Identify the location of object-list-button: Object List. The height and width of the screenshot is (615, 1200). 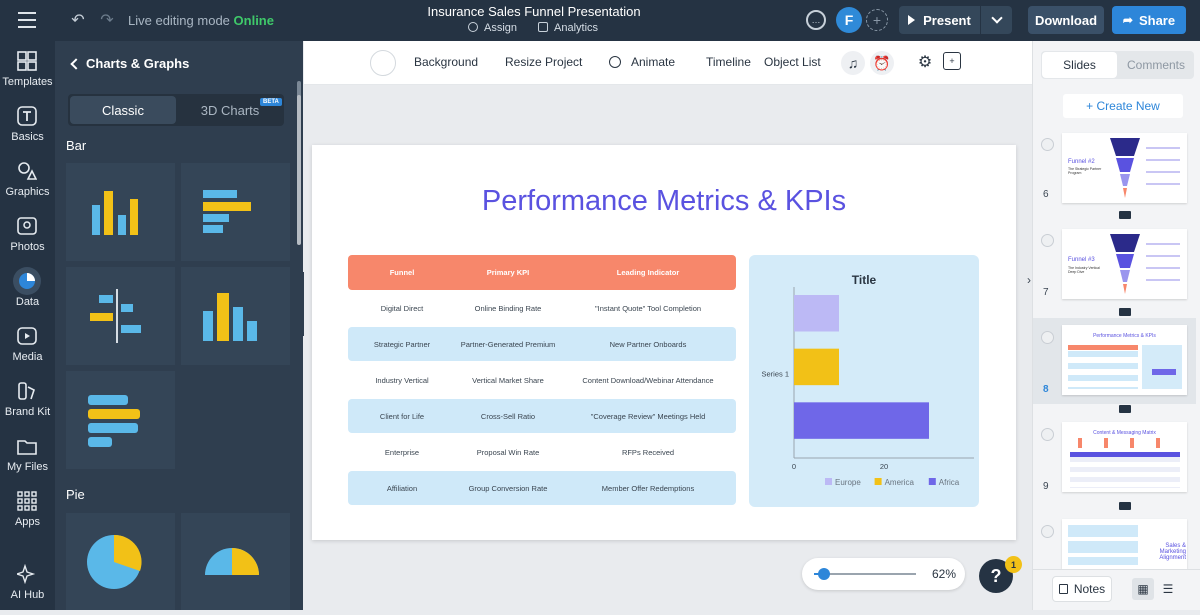
(792, 62).